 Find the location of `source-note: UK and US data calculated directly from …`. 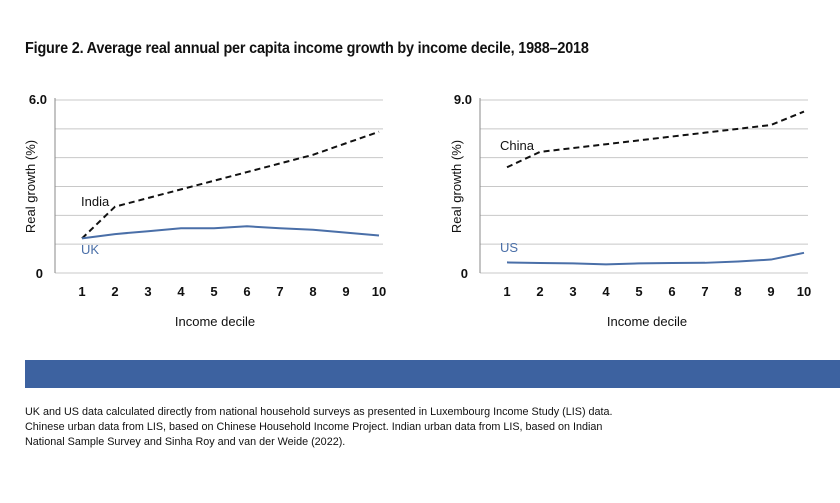

source-note: UK and US data calculated directly from … is located at coordinates (319, 427).